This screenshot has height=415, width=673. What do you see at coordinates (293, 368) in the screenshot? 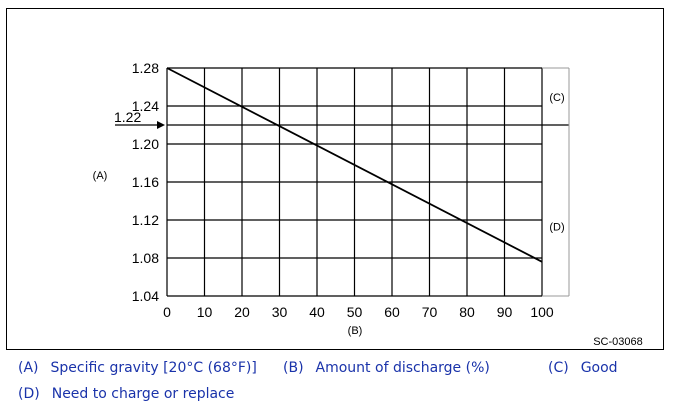
I see `caption-key: (B)` at bounding box center [293, 368].